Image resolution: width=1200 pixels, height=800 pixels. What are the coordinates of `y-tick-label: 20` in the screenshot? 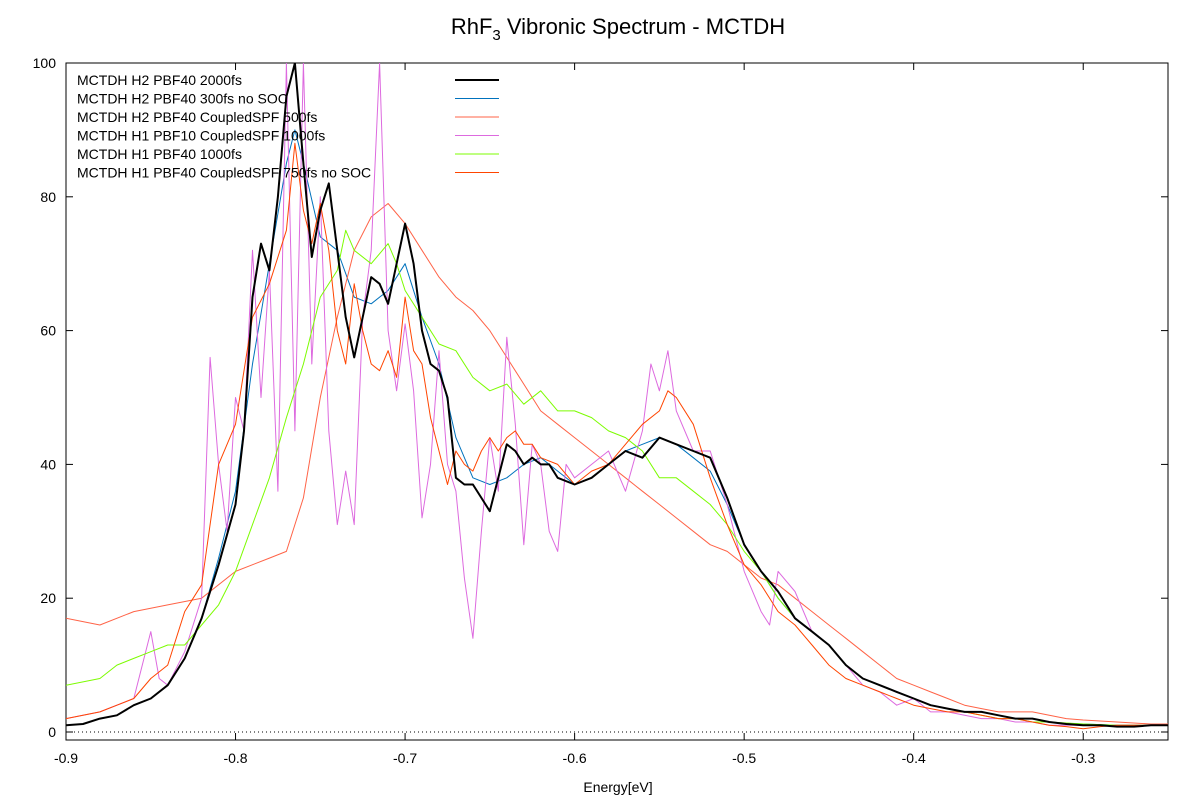 It's located at (48, 598).